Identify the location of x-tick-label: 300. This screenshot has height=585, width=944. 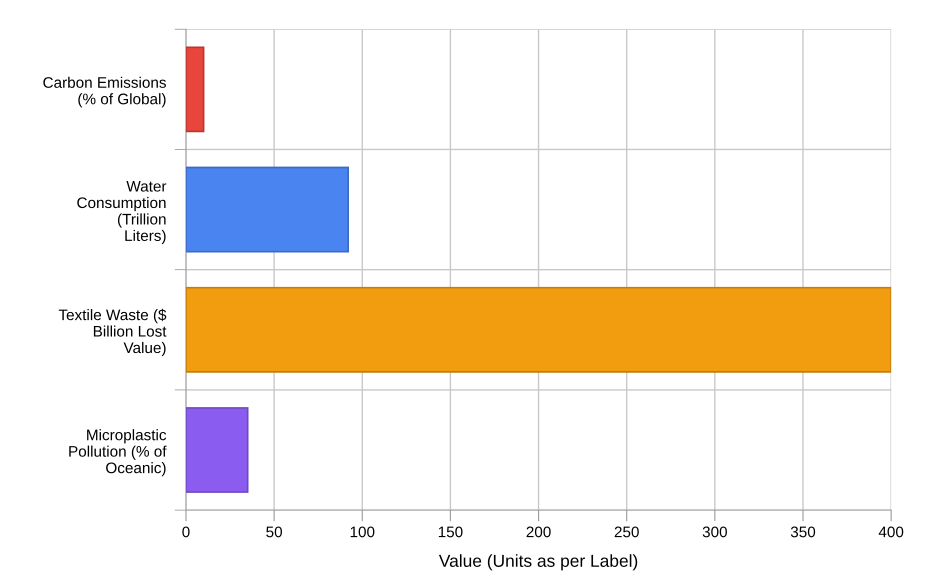
(714, 532).